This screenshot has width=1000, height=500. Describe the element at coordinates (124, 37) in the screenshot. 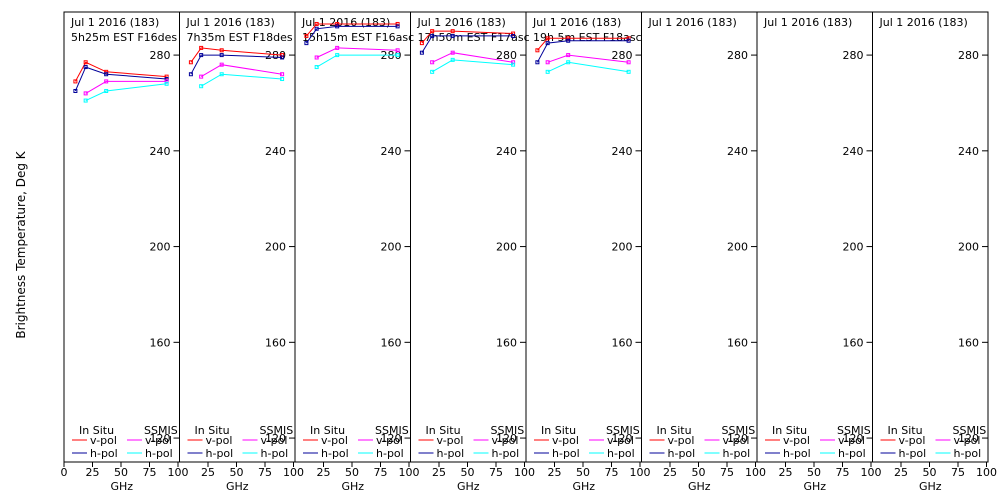

I see `panel-overpass: 5h25m EST F16des` at that location.